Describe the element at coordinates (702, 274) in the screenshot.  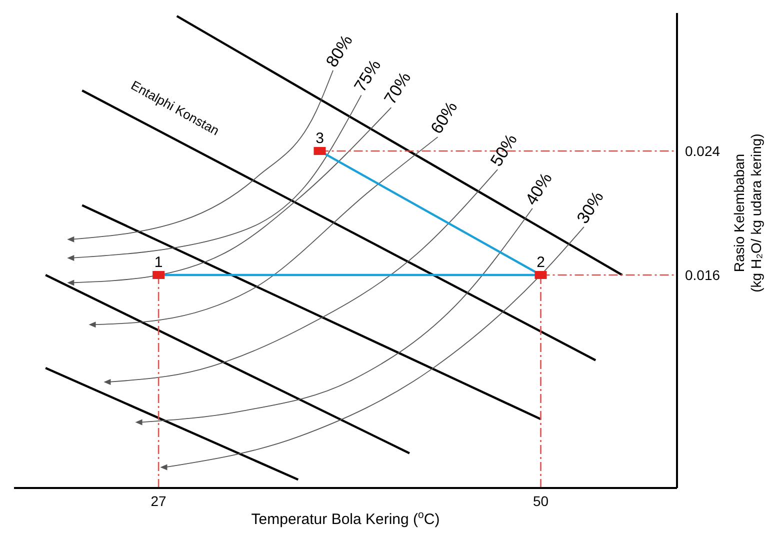
I see `y-tick-label: 0.016` at that location.